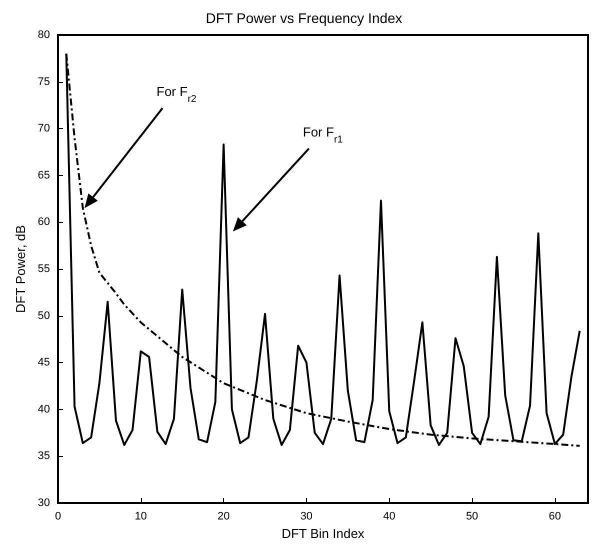 This screenshot has width=608, height=548. I want to click on x-tick-label: 10, so click(140, 516).